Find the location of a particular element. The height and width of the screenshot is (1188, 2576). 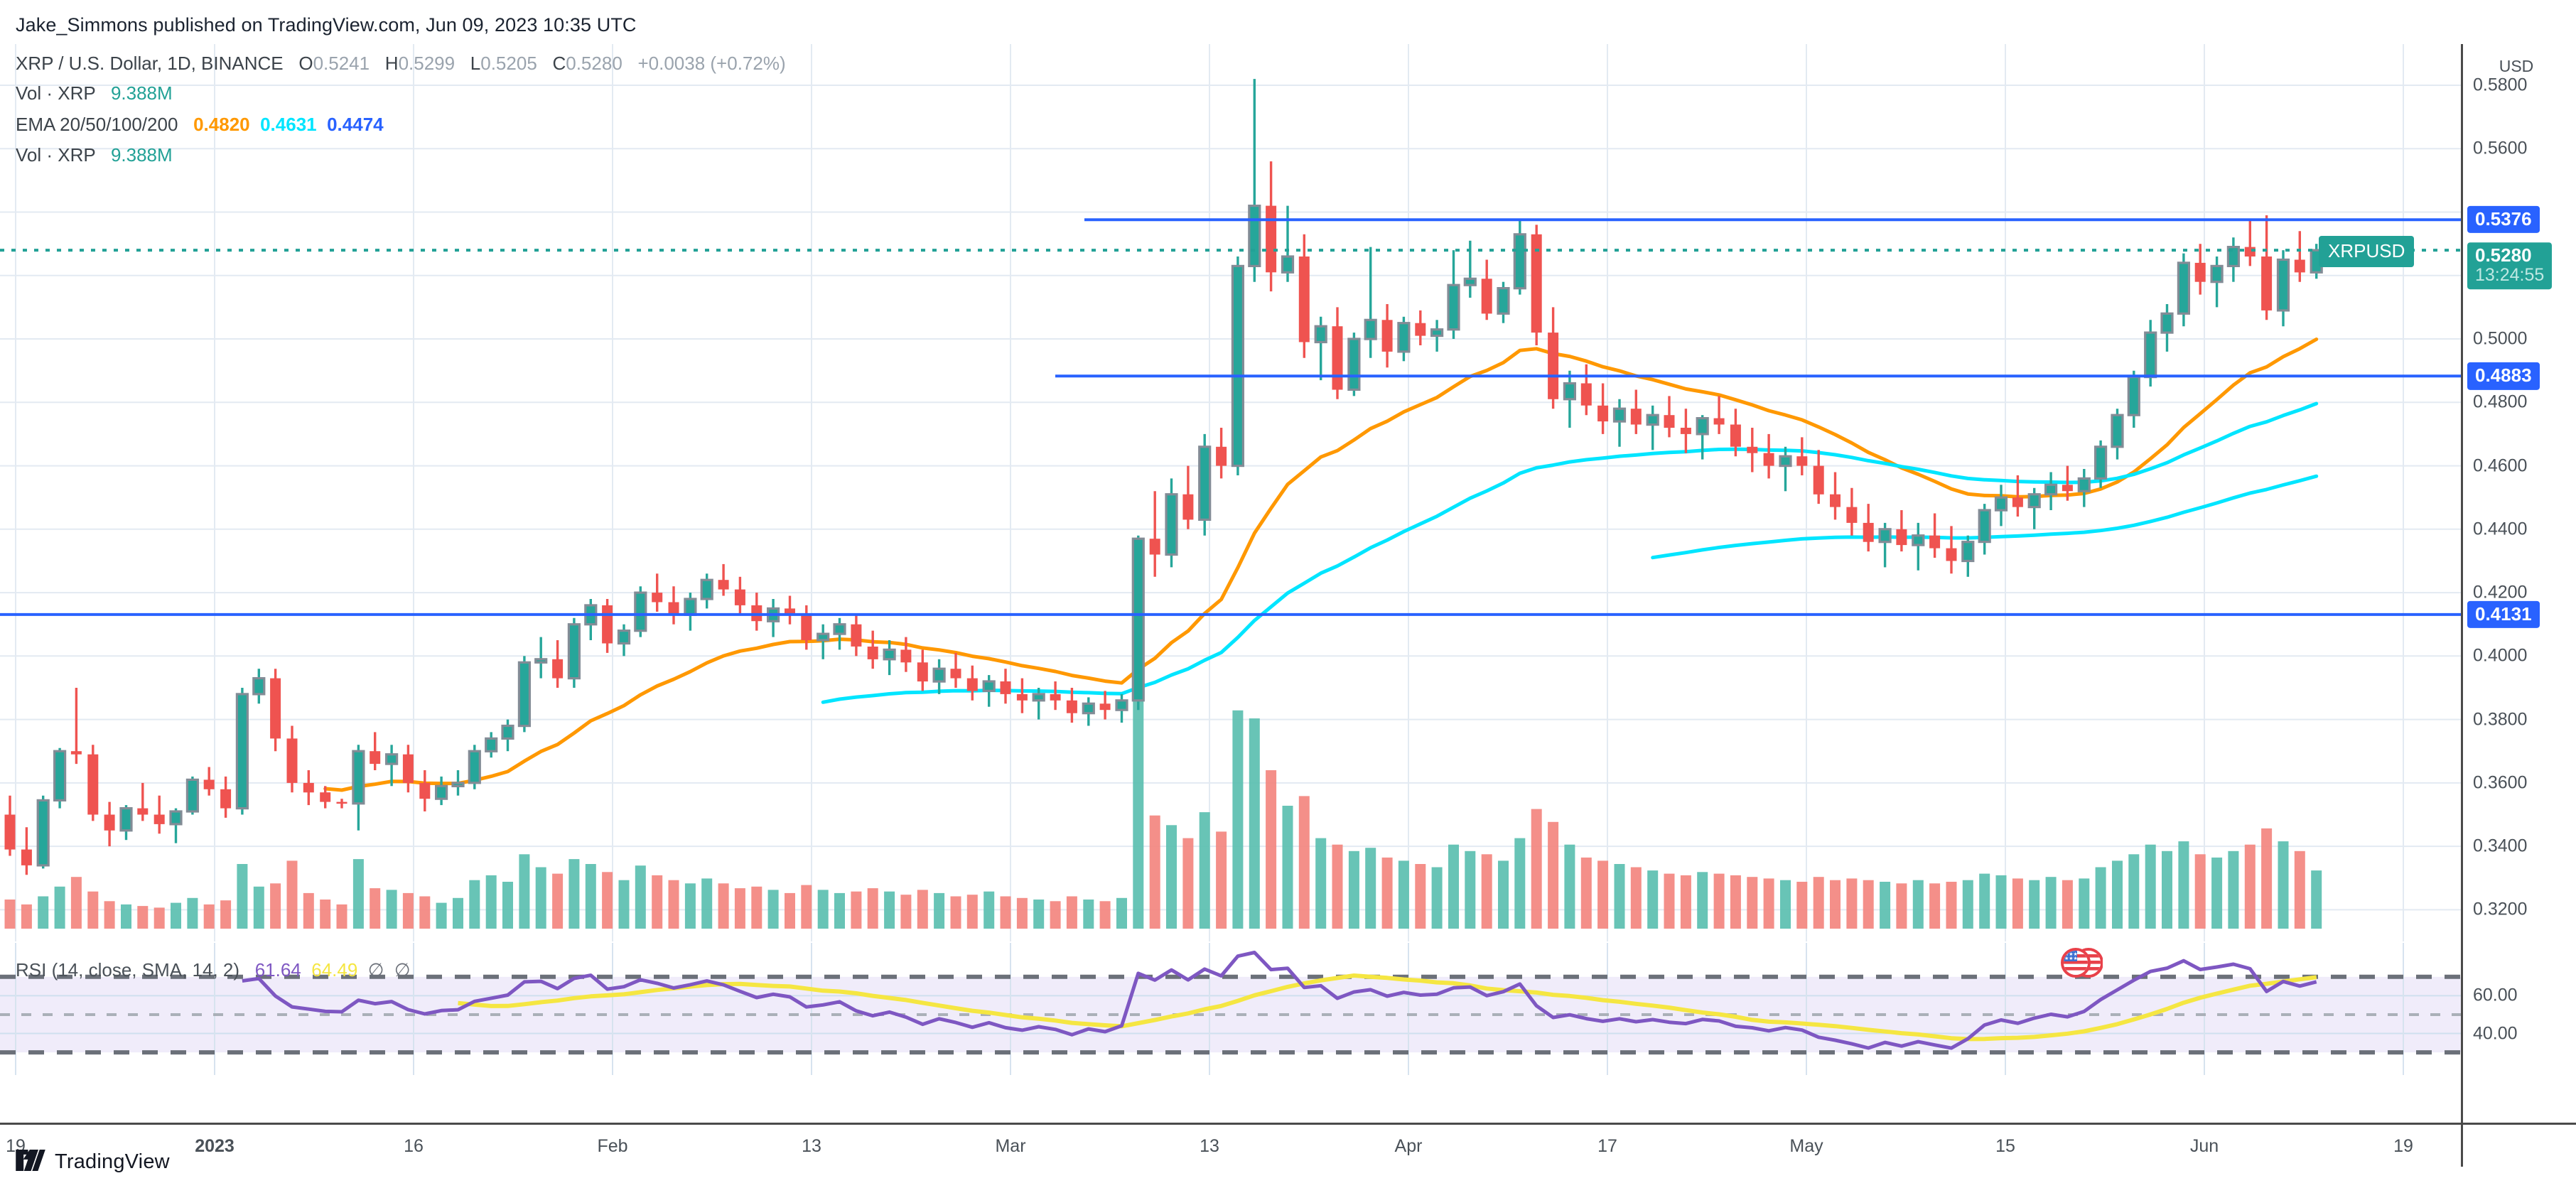

legend-close-value: 0.5280 is located at coordinates (594, 63).